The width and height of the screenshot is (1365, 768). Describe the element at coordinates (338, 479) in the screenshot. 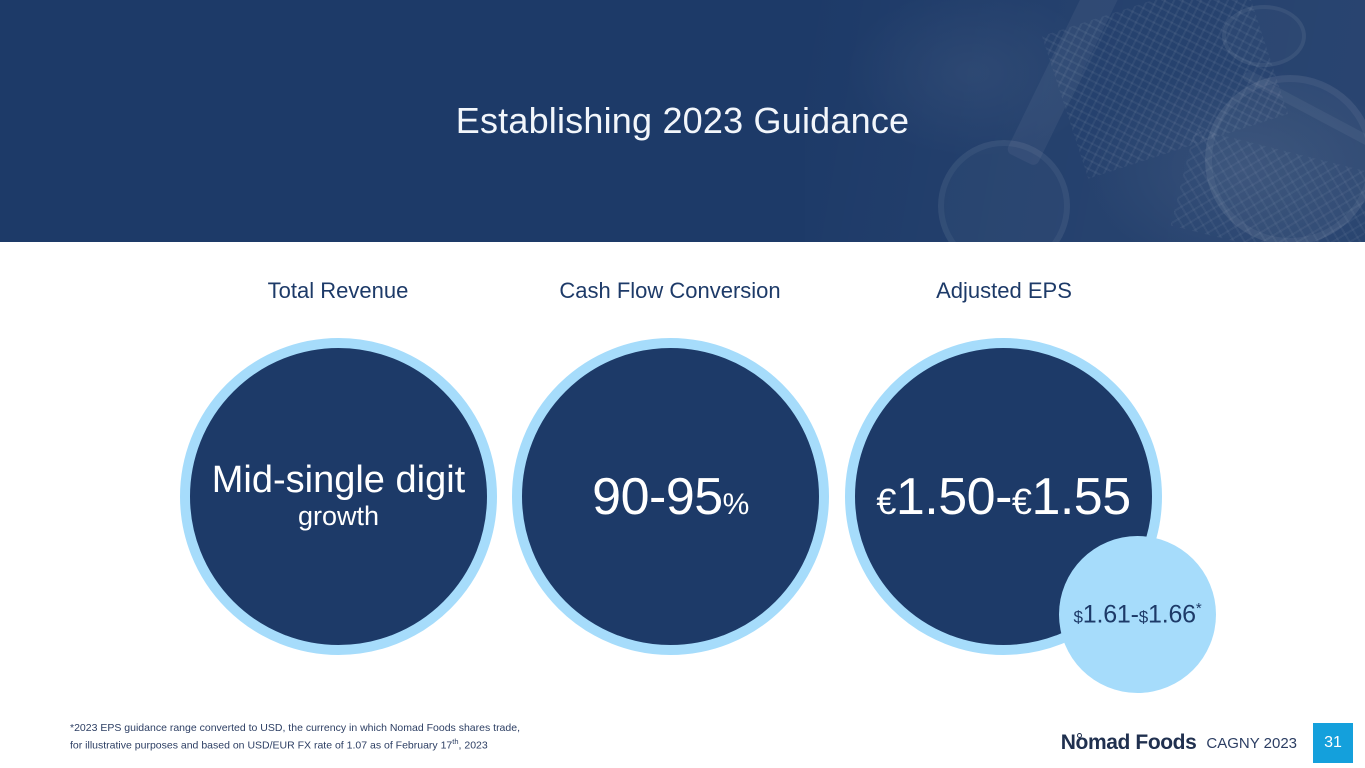

I see `metric-value-total-revenue: Mid-single digit` at that location.